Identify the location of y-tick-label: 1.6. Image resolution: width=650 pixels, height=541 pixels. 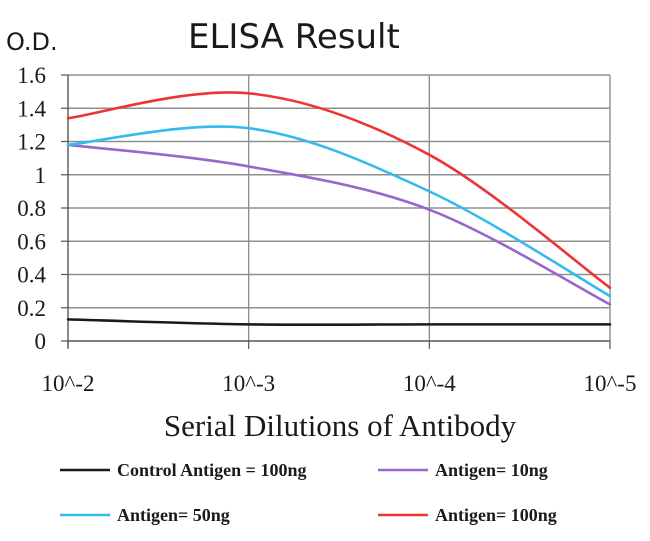
(31, 75).